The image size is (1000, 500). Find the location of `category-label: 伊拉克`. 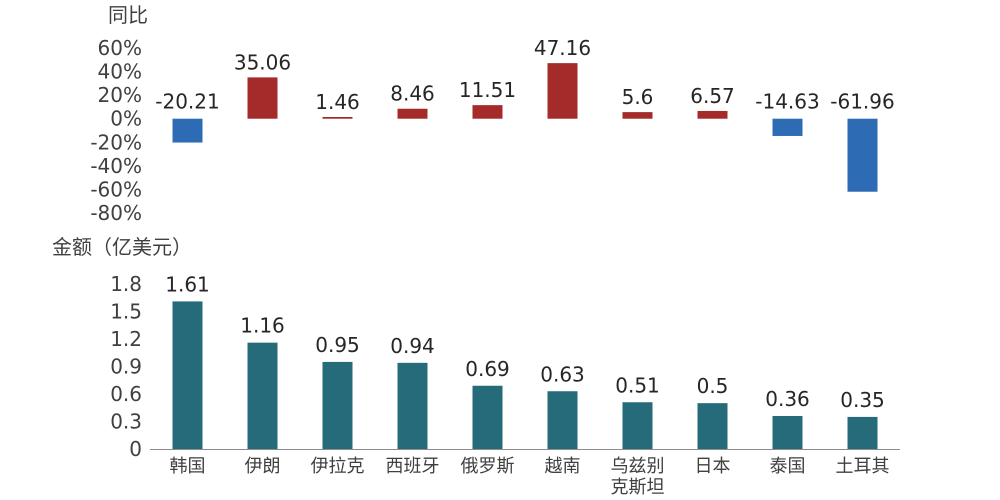

category-label: 伊拉克 is located at coordinates (338, 466).